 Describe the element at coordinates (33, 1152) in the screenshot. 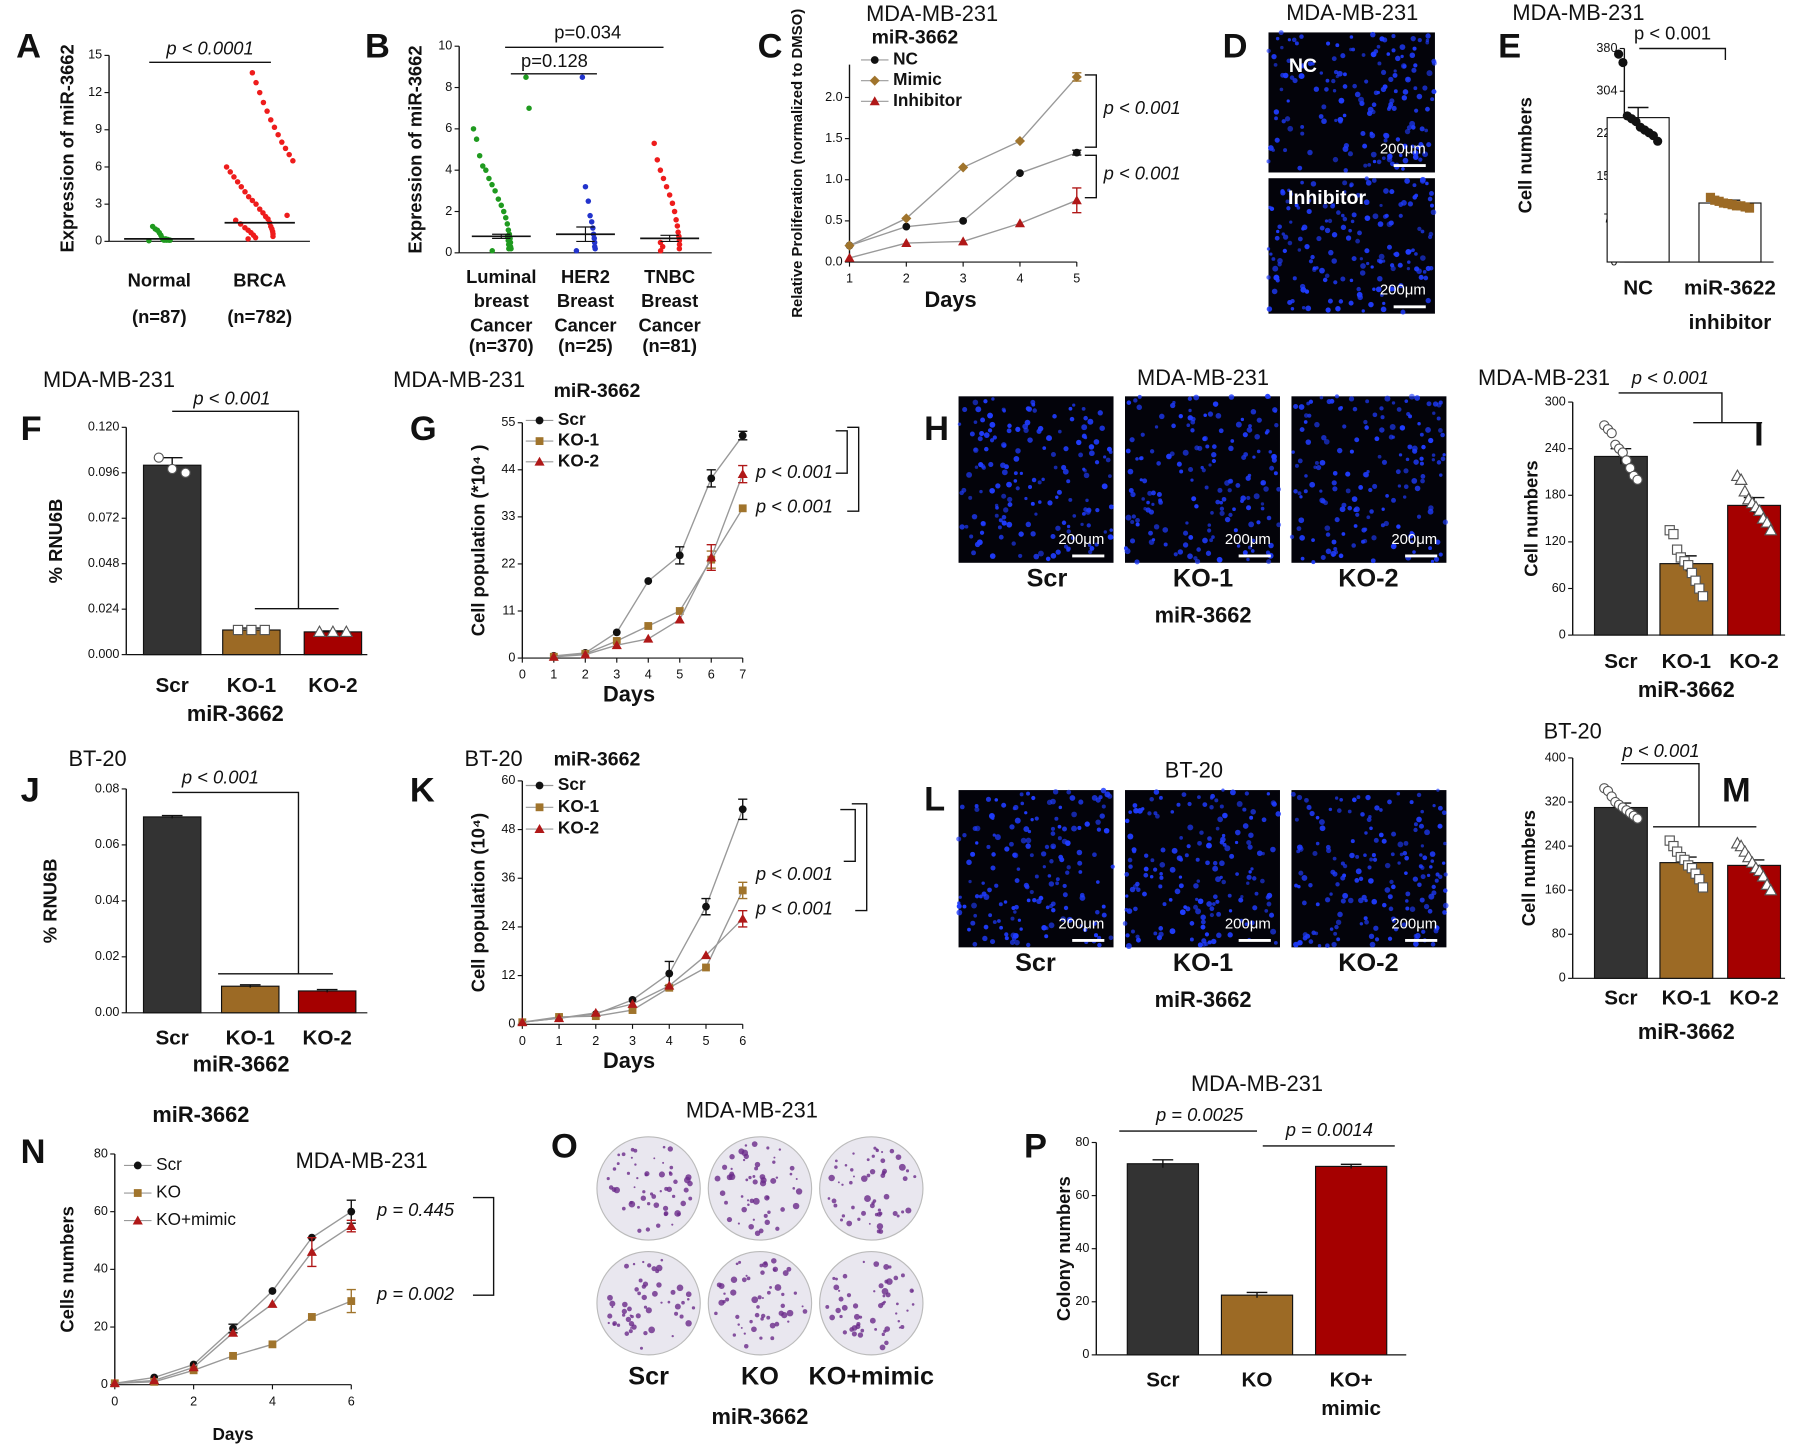

I see `panel-letter: N` at that location.